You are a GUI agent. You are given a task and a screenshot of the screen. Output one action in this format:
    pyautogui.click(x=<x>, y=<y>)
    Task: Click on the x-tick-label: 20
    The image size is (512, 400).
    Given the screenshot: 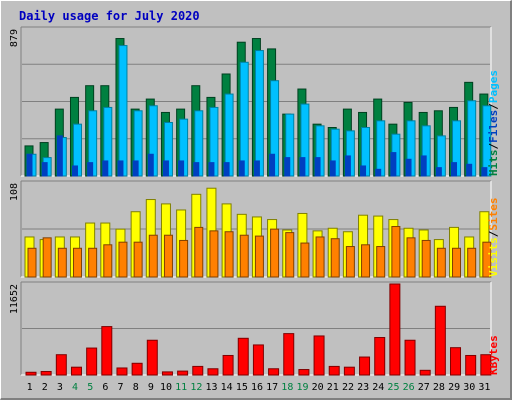 What is the action you would take?
    pyautogui.click(x=318, y=387)
    